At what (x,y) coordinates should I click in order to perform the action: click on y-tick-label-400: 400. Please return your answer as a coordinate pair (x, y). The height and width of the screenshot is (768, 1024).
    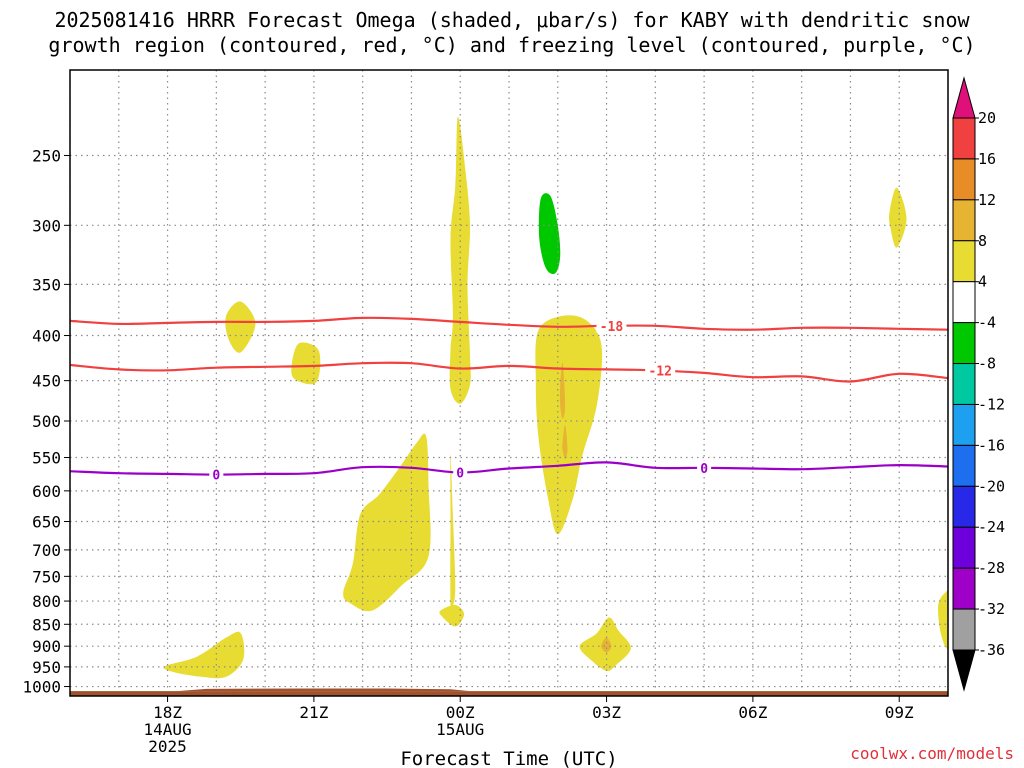
    Looking at the image, I should click on (46, 336).